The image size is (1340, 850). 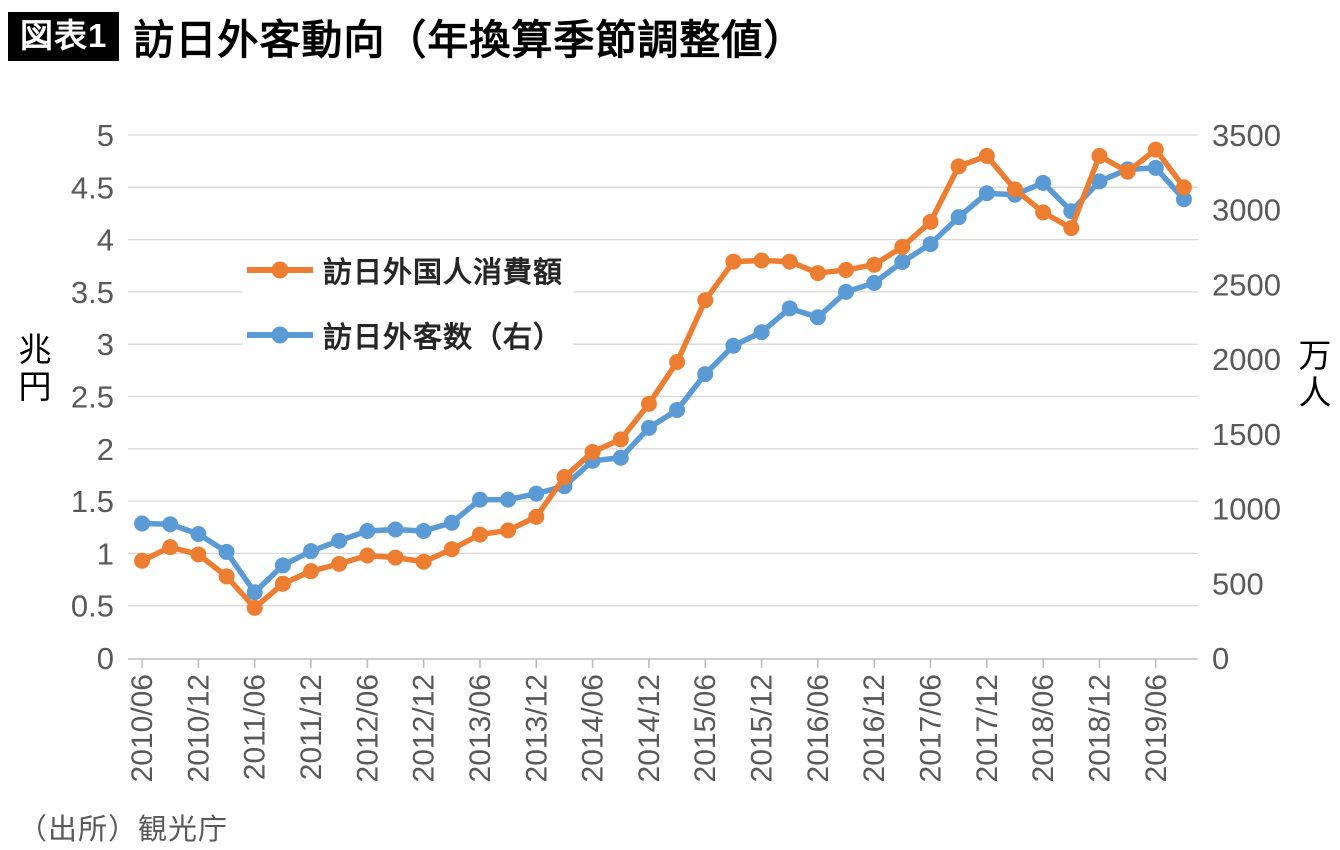 I want to click on left-axis-unit: 兆円, so click(x=32, y=369).